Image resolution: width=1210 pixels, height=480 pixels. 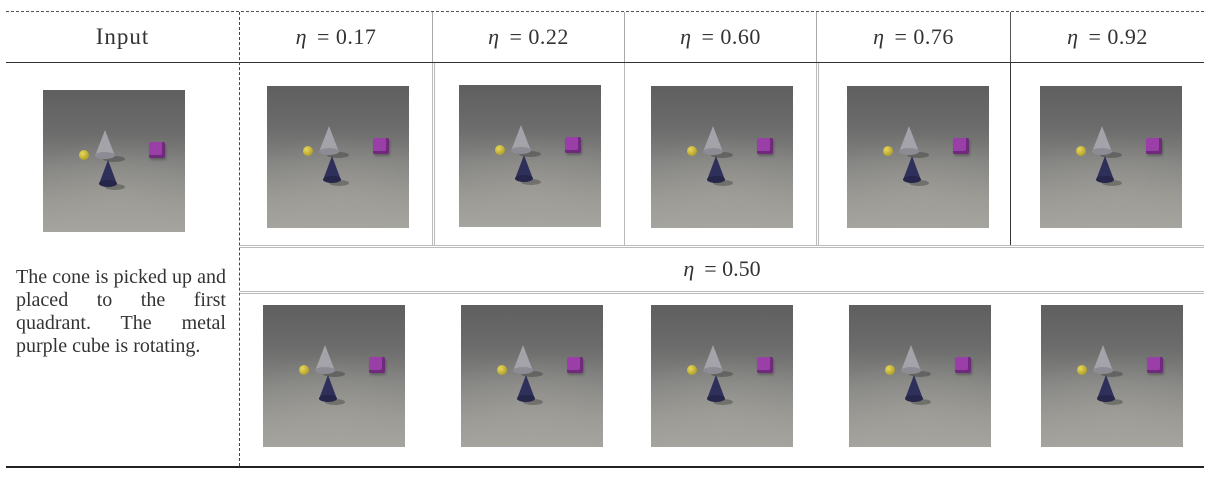 What do you see at coordinates (347, 36) in the screenshot?
I see `eta-value: = 0.17` at bounding box center [347, 36].